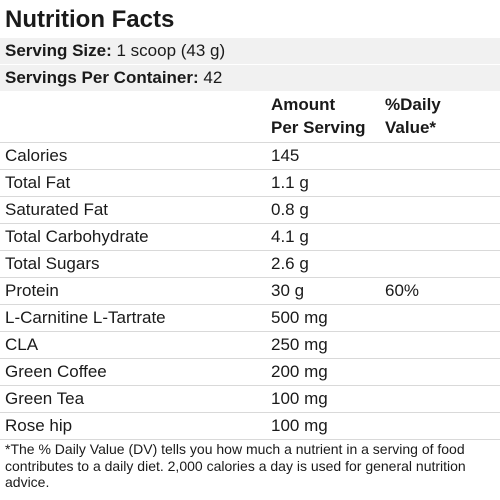 The height and width of the screenshot is (500, 500). Describe the element at coordinates (213, 77) in the screenshot. I see `servings-per-container-value: 42` at that location.